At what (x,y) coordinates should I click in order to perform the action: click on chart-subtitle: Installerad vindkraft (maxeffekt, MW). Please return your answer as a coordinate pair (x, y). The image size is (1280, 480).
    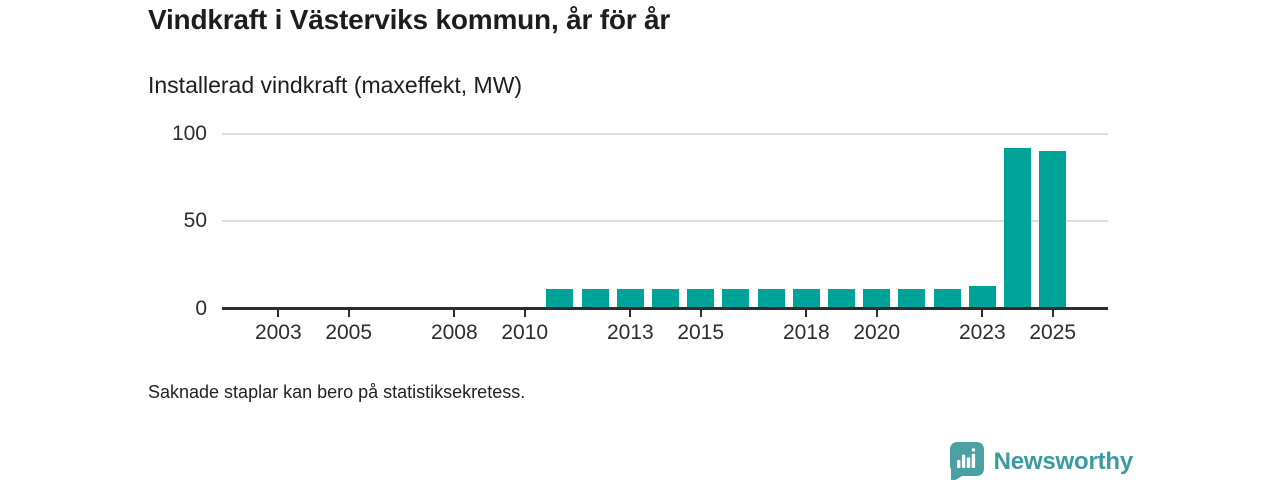
    Looking at the image, I should click on (335, 85).